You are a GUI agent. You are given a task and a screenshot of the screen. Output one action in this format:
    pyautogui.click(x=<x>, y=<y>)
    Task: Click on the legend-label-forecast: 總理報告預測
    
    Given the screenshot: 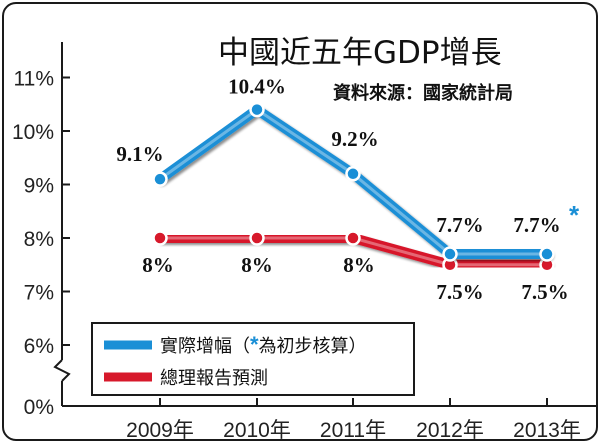 What is the action you would take?
    pyautogui.click(x=214, y=378)
    